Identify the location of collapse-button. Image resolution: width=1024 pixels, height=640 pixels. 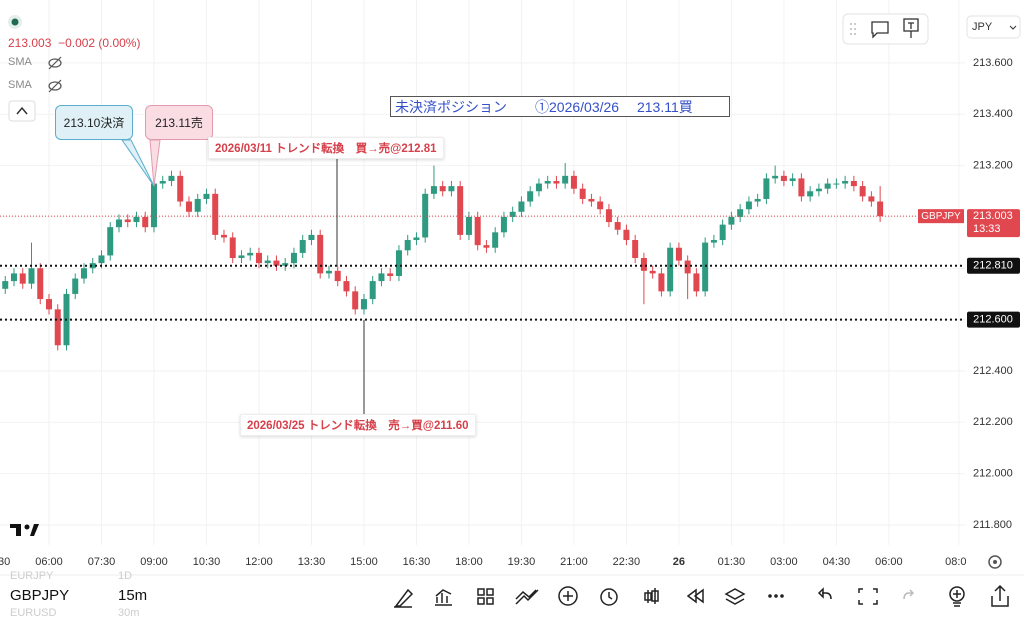
(22, 111).